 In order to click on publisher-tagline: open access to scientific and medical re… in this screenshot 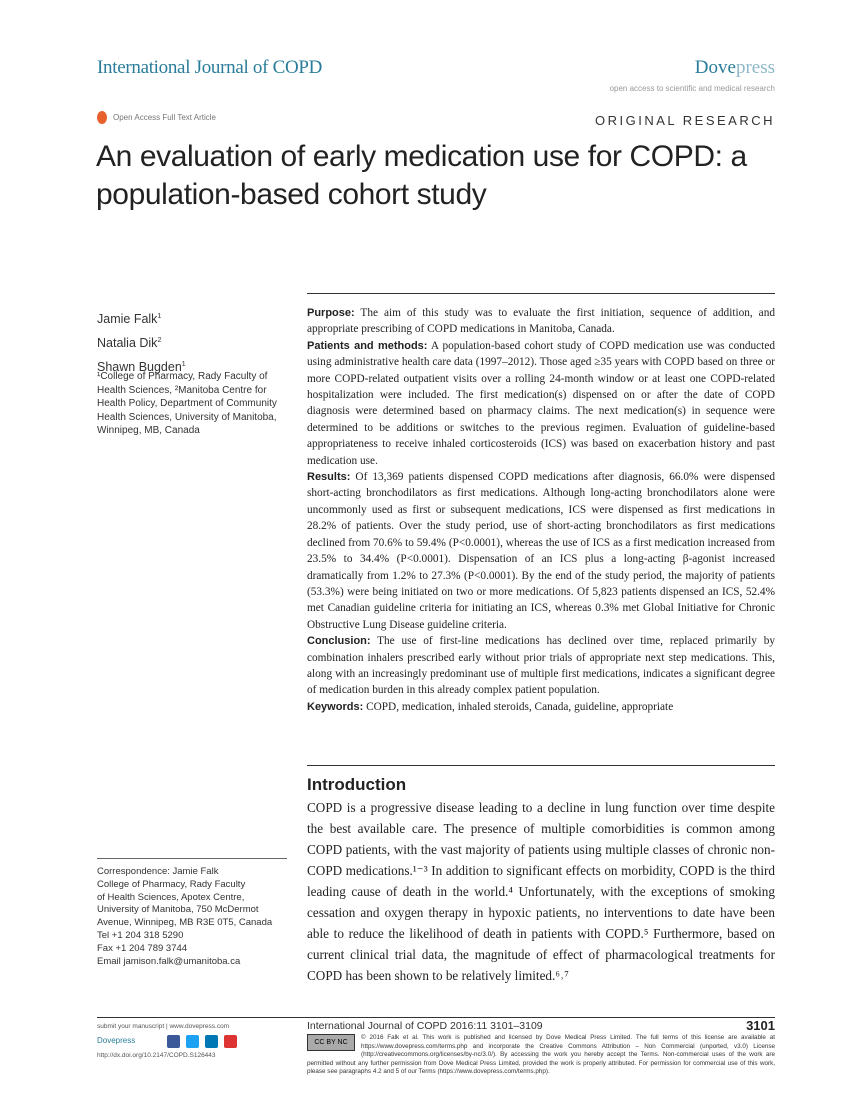, I will do `click(692, 88)`.